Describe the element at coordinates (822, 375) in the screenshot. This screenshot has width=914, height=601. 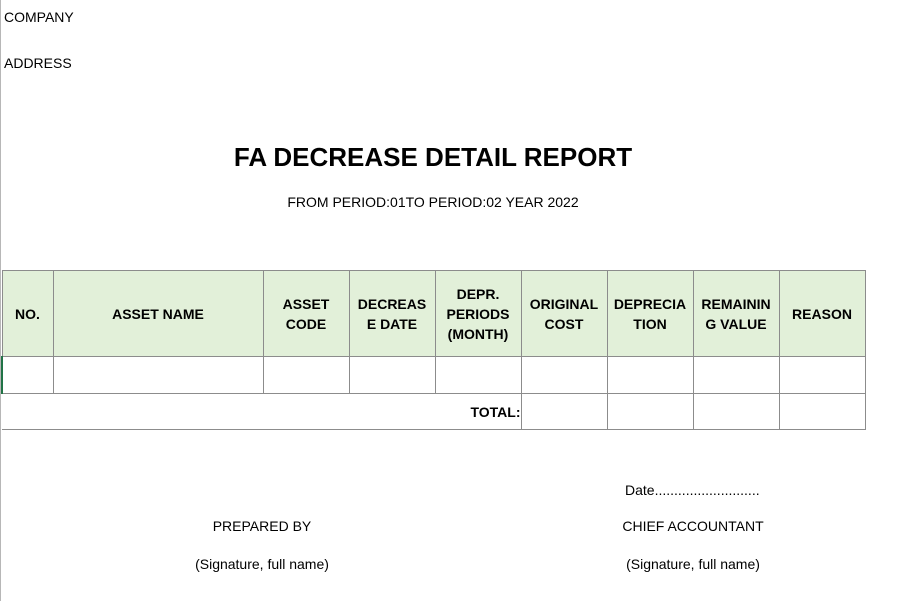
I see `cell-reason` at that location.